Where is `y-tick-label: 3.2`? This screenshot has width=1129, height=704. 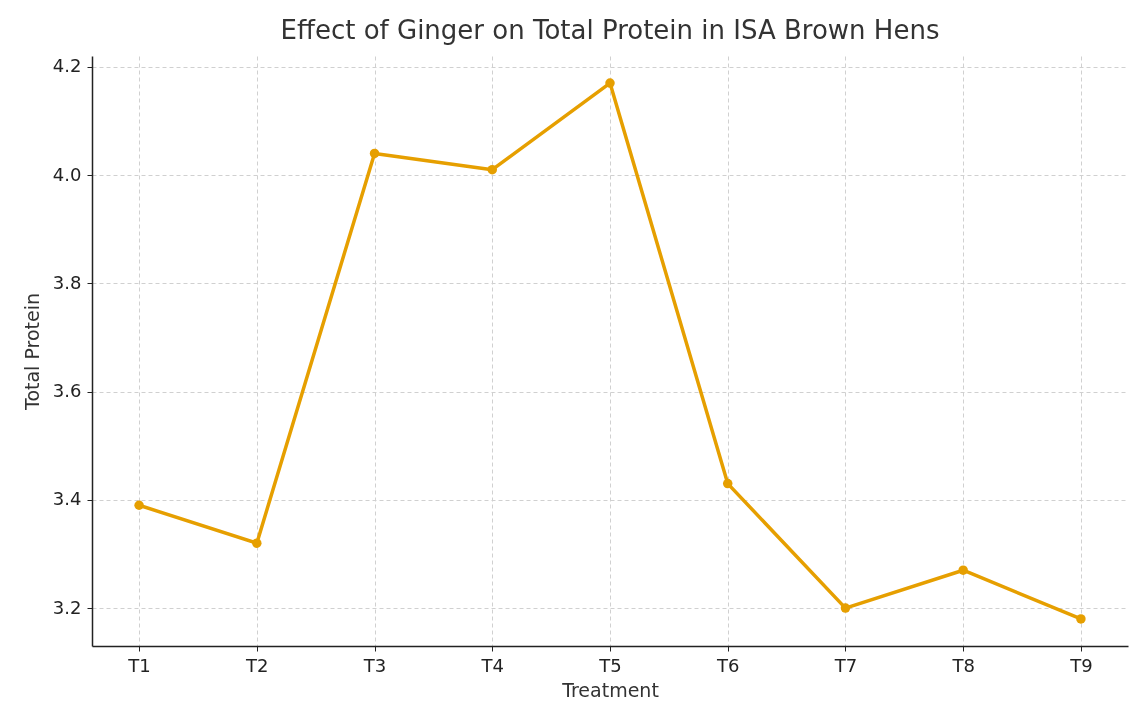 y-tick-label: 3.2 is located at coordinates (67, 607).